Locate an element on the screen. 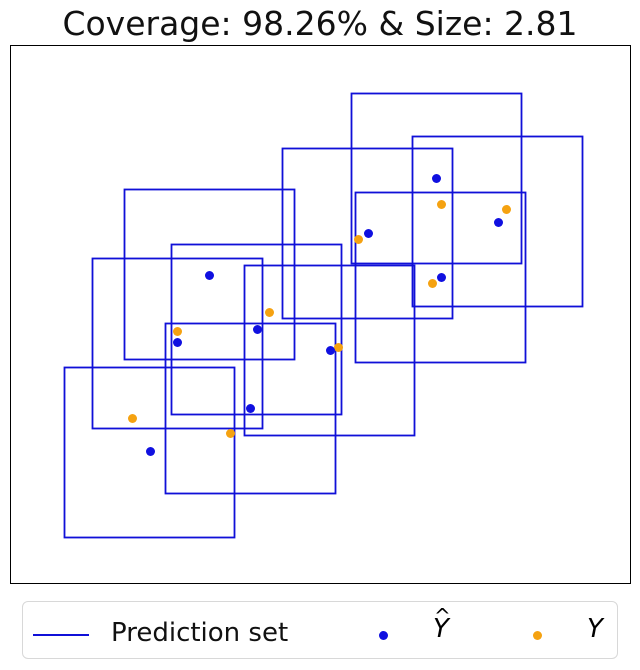 This screenshot has height=670, width=640. chart-title: Coverage: 98.26% & Size: 2.81 is located at coordinates (320, 23).